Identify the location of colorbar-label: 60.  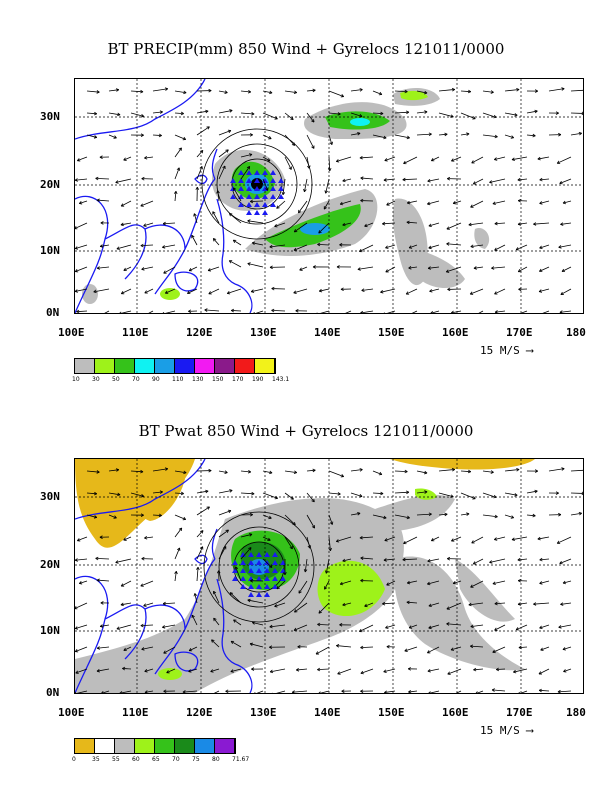
(136, 759).